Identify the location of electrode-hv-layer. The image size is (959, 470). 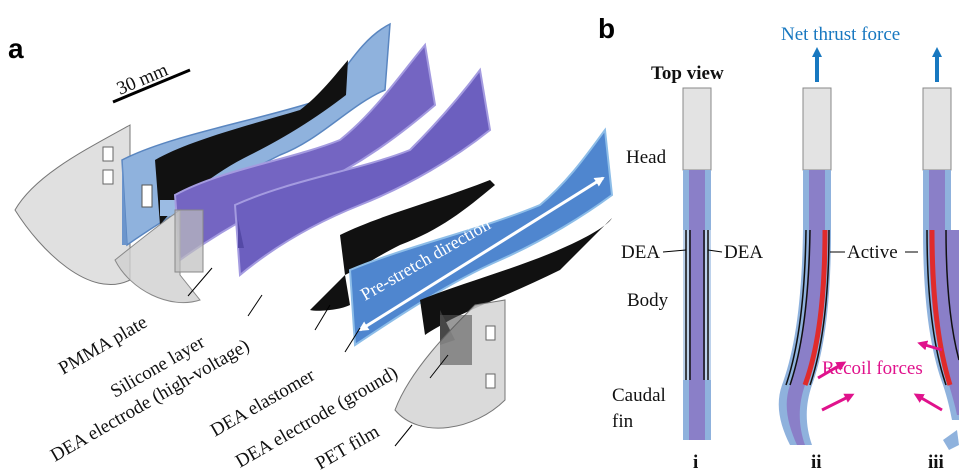
(362, 172).